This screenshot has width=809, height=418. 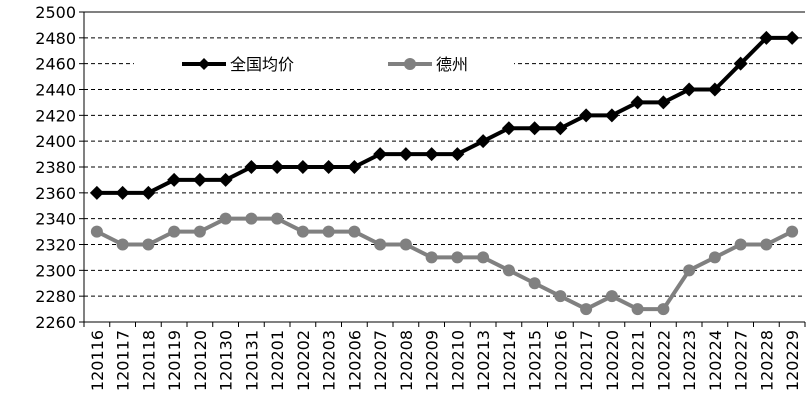 I want to click on y-tick-label: 2440, so click(x=55, y=90).